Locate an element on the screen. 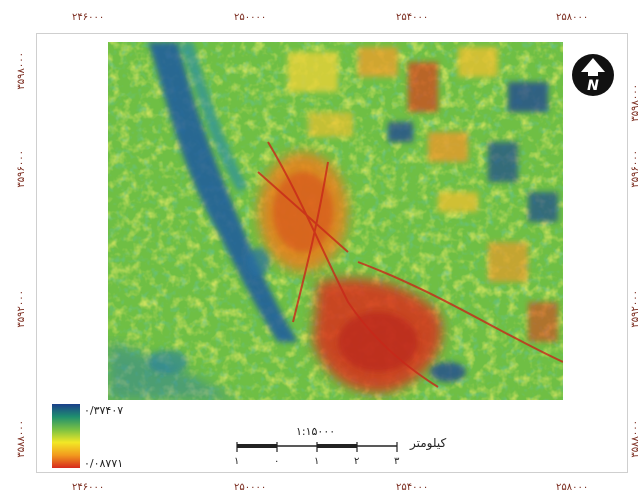 This screenshot has height=497, width=643. top-tick-4: ۲۵۸۰۰۰ is located at coordinates (572, 17).